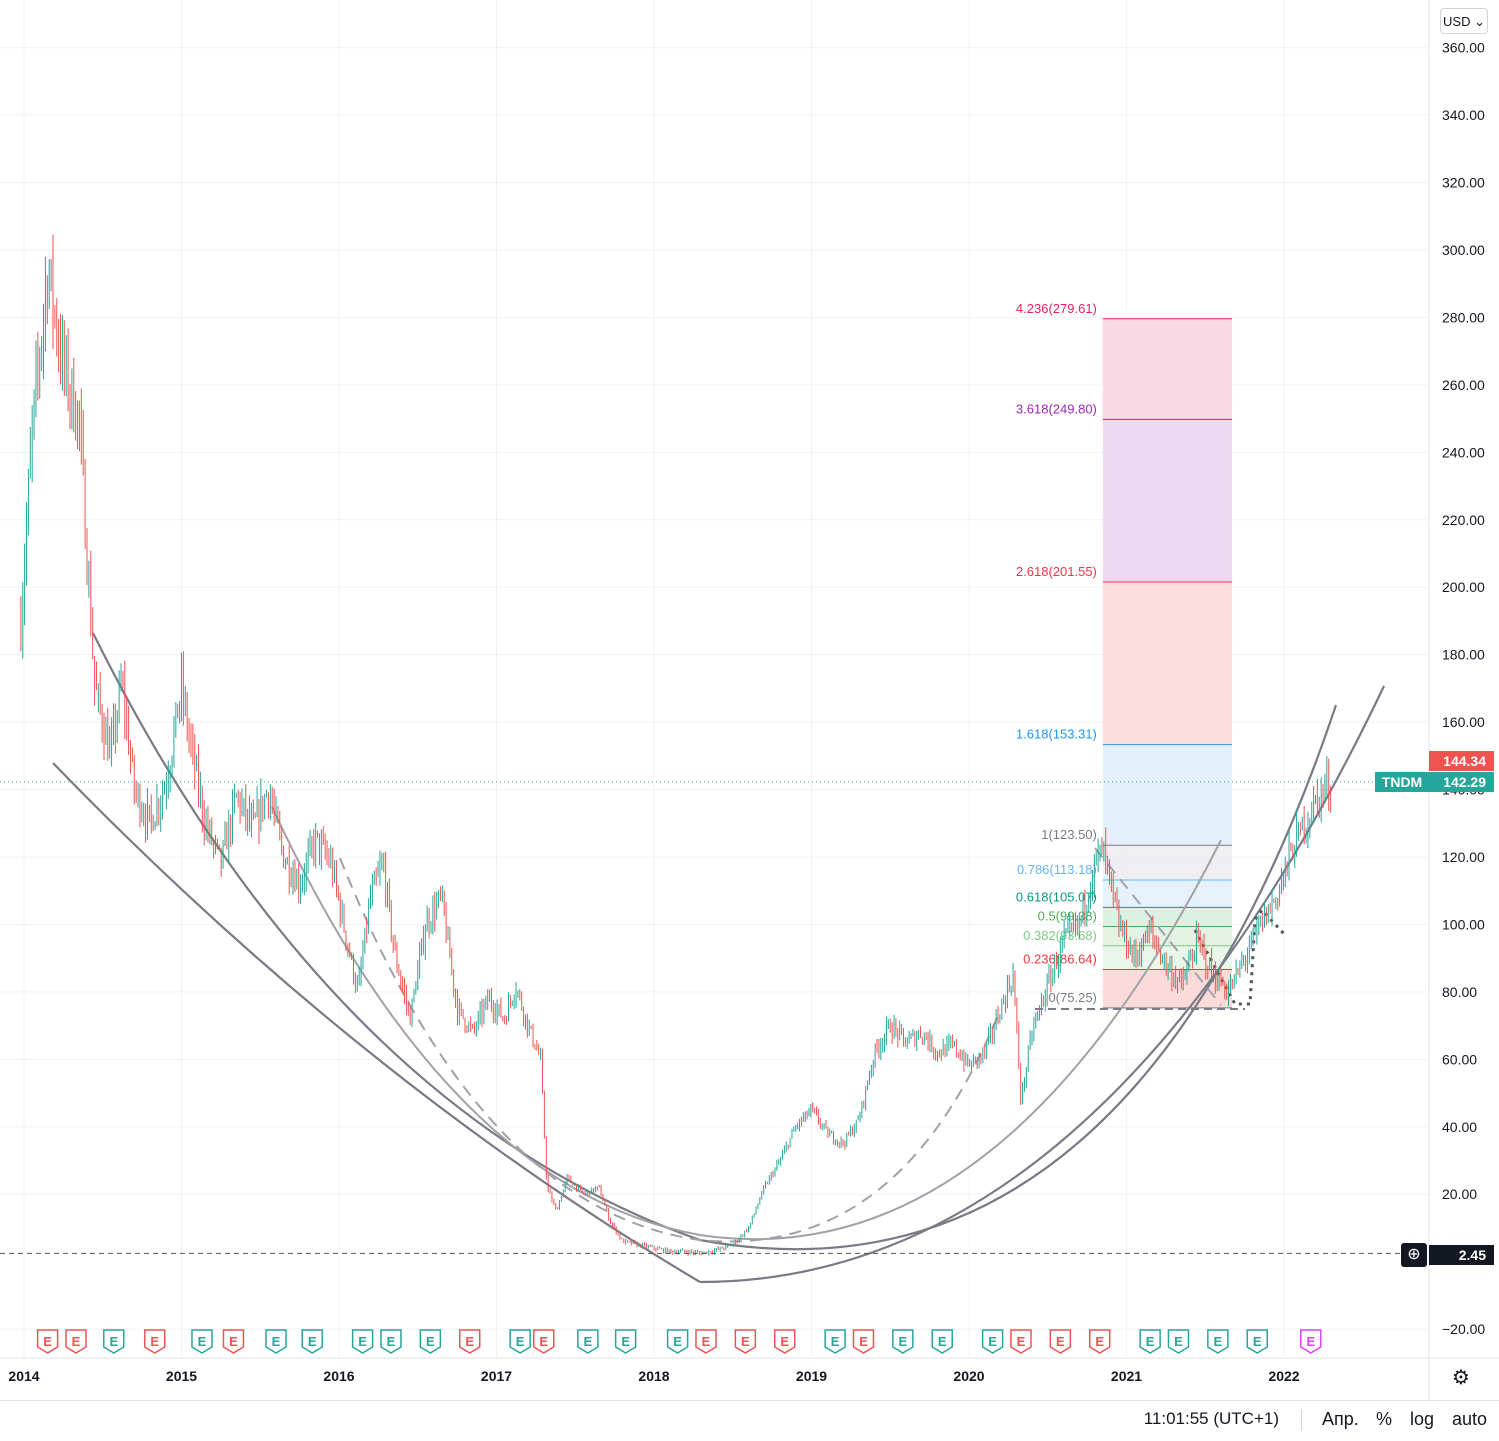 The width and height of the screenshot is (1499, 1441). Describe the element at coordinates (1211, 1418) in the screenshot. I see `clock: 11:01:55 (UTC+1)` at that location.